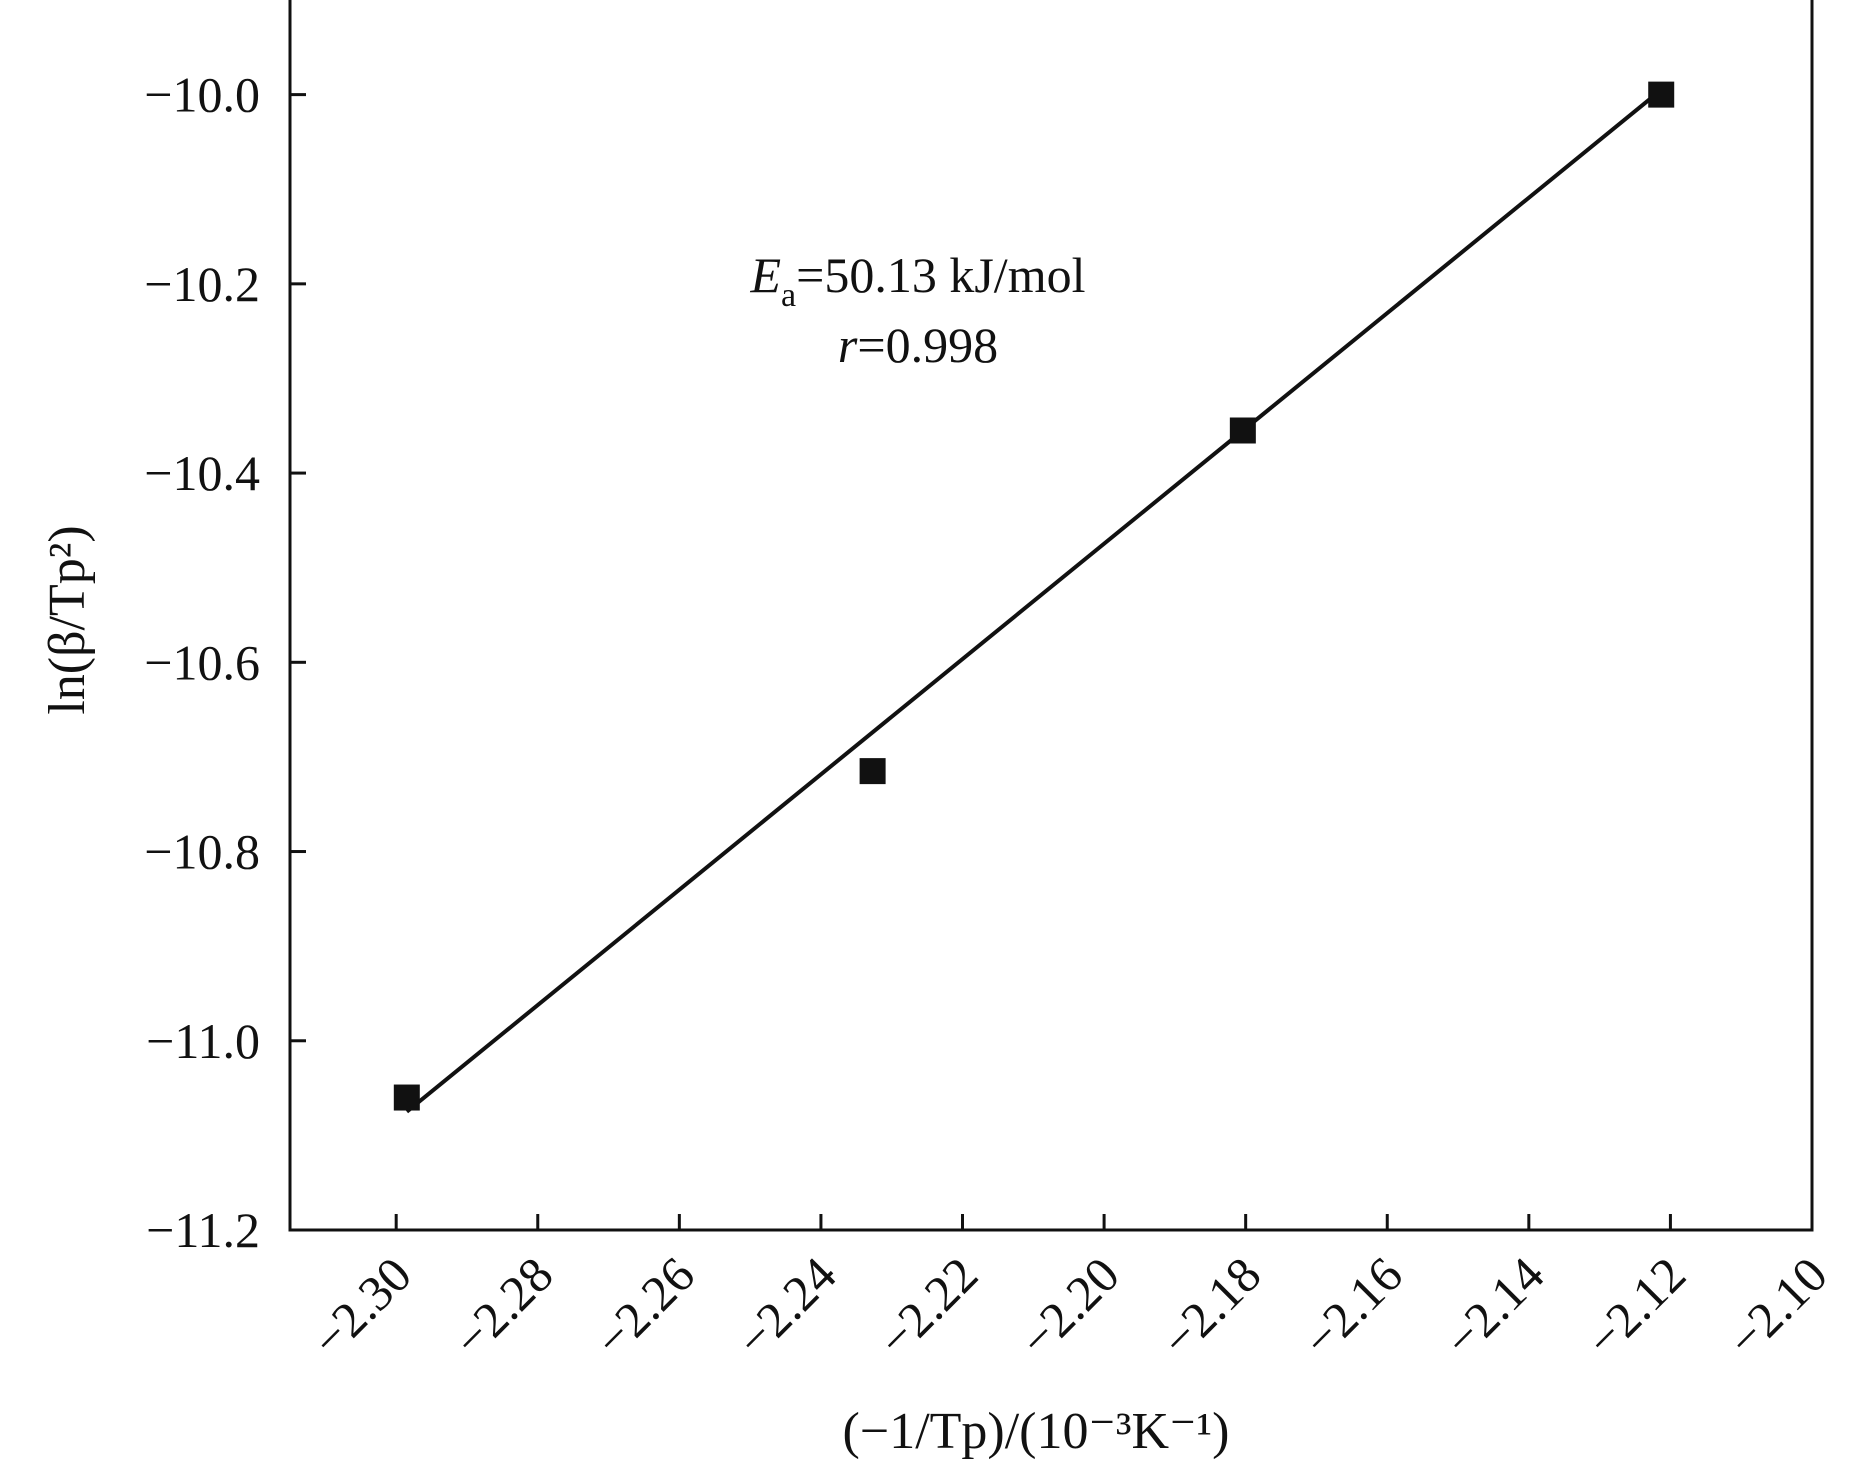 The image size is (1859, 1474). What do you see at coordinates (202, 95) in the screenshot?
I see `y-tick-label: −10.0` at bounding box center [202, 95].